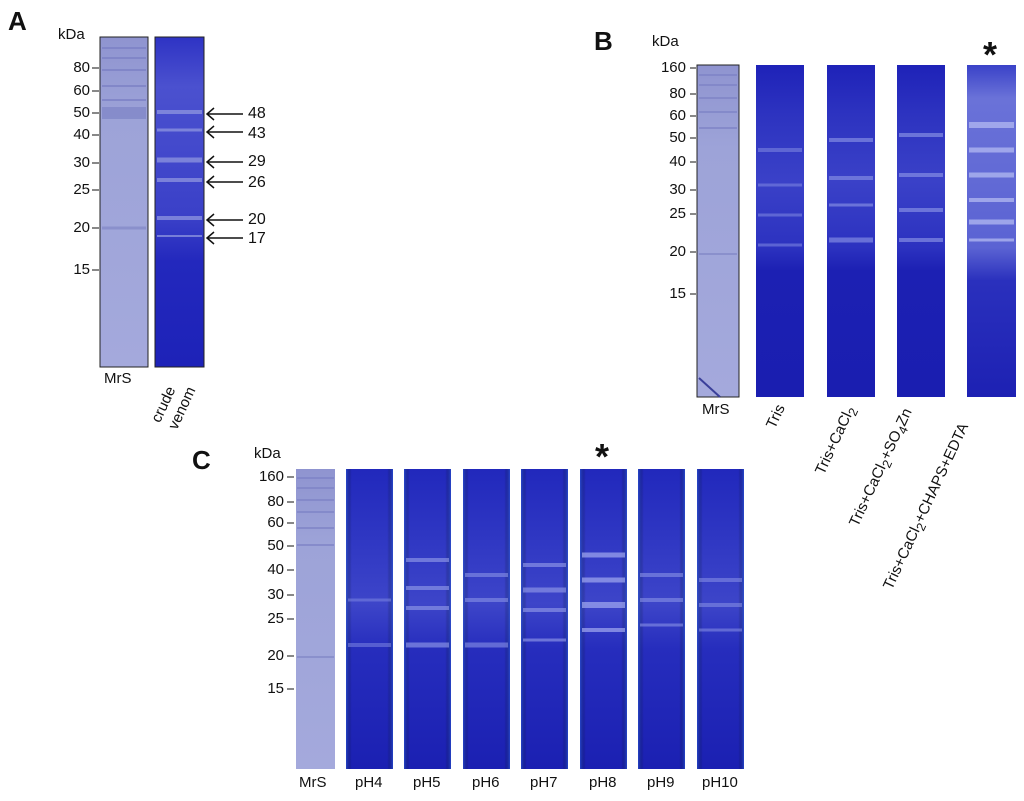  Describe the element at coordinates (990, 54) in the screenshot. I see `panel-b-star-marker: *` at that location.